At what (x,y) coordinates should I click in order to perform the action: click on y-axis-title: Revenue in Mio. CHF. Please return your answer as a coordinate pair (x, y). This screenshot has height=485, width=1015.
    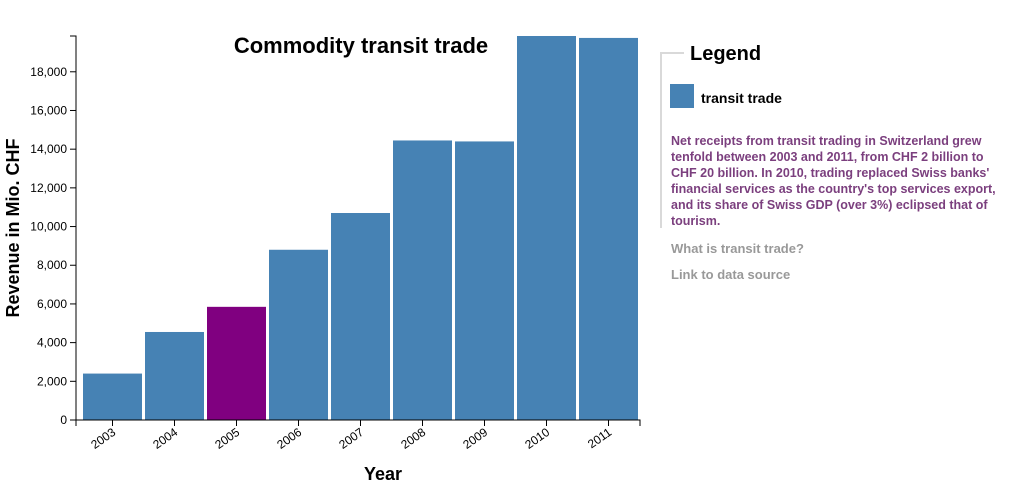
    Looking at the image, I should click on (13, 227).